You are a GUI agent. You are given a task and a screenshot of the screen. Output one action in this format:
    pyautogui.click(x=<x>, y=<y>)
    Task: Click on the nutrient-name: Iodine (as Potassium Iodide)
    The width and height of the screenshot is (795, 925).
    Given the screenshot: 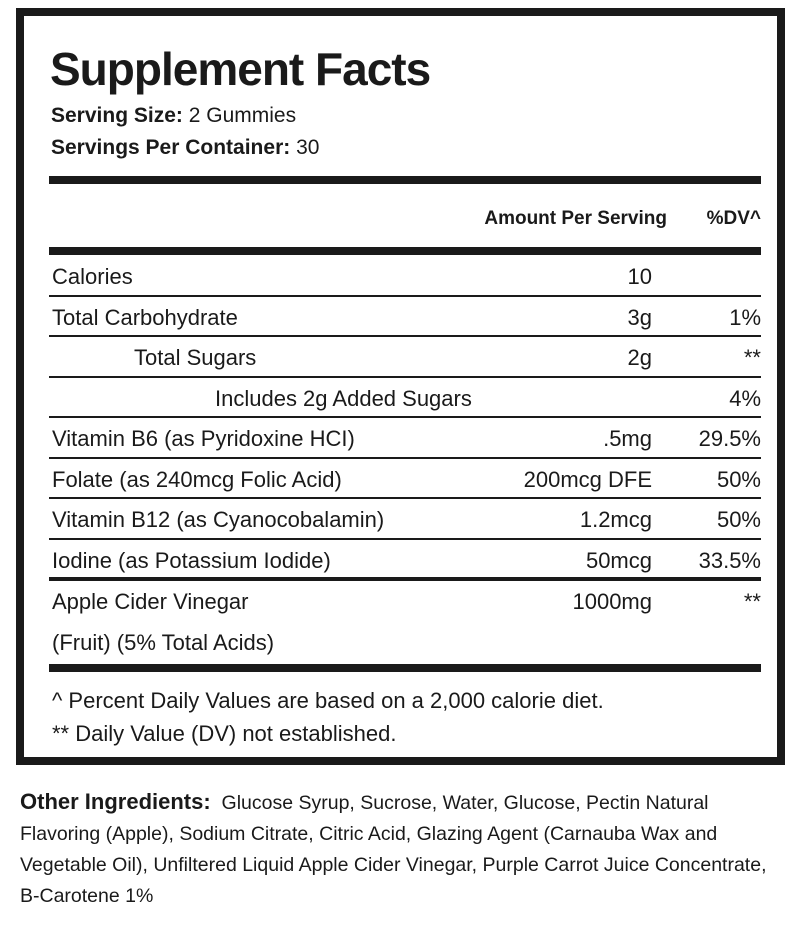 What is the action you would take?
    pyautogui.click(x=191, y=560)
    